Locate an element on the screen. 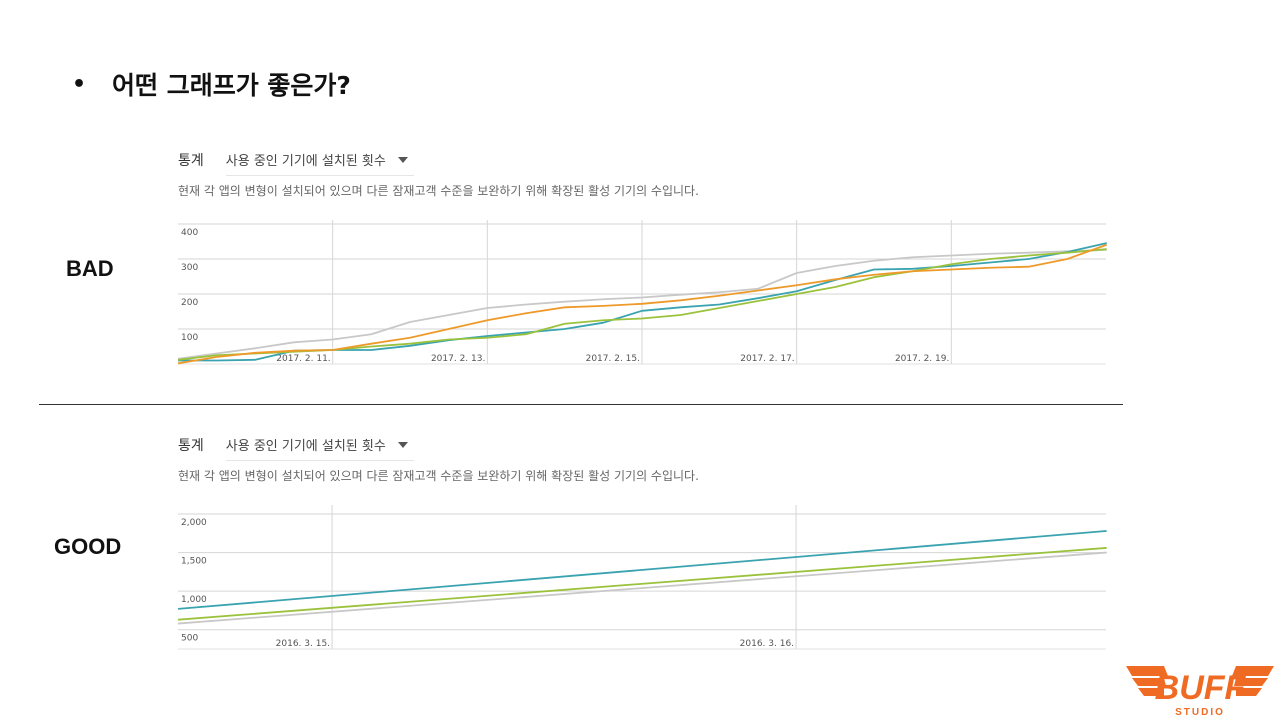 This screenshot has width=1280, height=720. section-divider is located at coordinates (581, 404).